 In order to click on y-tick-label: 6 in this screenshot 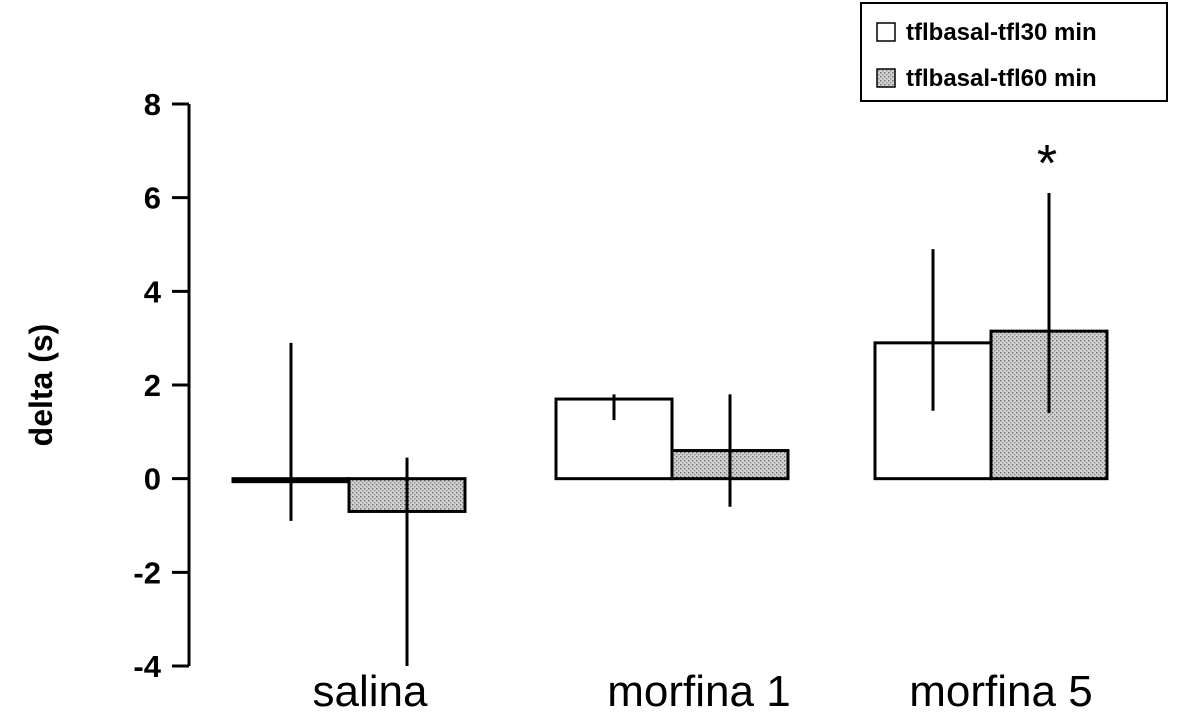, I will do `click(152, 198)`.